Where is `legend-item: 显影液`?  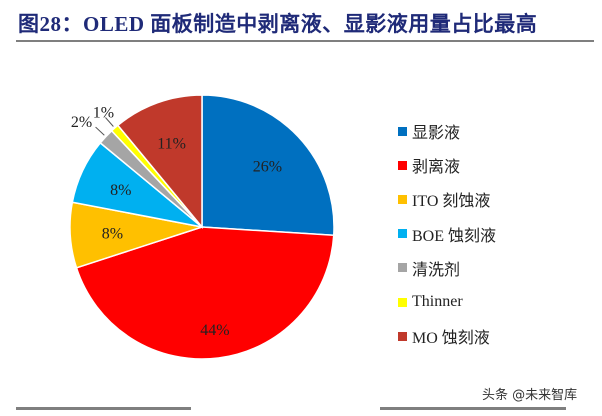
legend-item: 显影液 is located at coordinates (447, 131).